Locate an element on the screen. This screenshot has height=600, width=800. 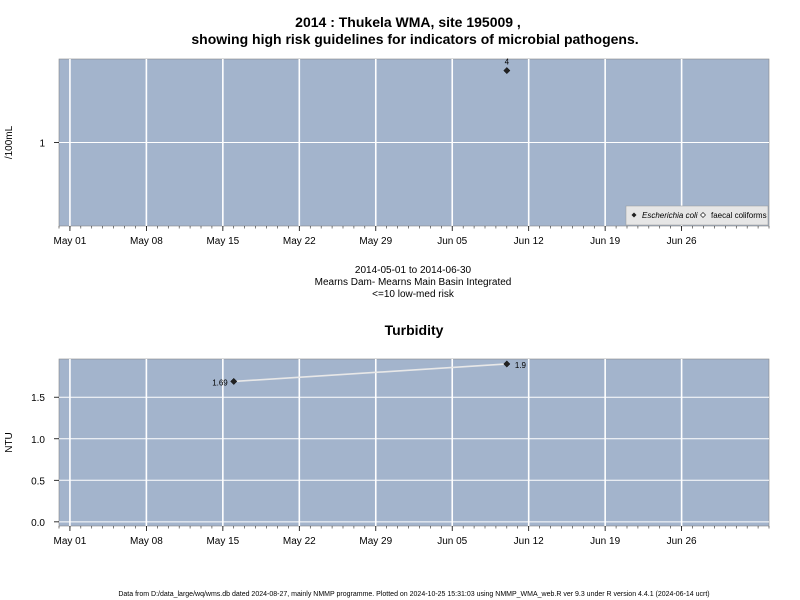
main-title-line1: 2014 : Thukela WMA, site 195009 , is located at coordinates (408, 22).